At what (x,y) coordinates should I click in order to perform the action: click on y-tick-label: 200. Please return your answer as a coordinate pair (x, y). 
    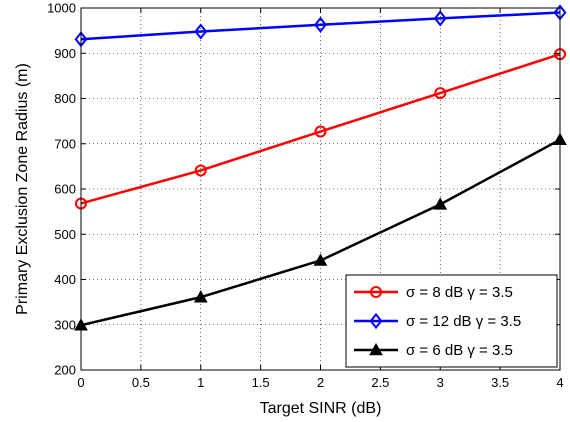
    Looking at the image, I should click on (65, 370).